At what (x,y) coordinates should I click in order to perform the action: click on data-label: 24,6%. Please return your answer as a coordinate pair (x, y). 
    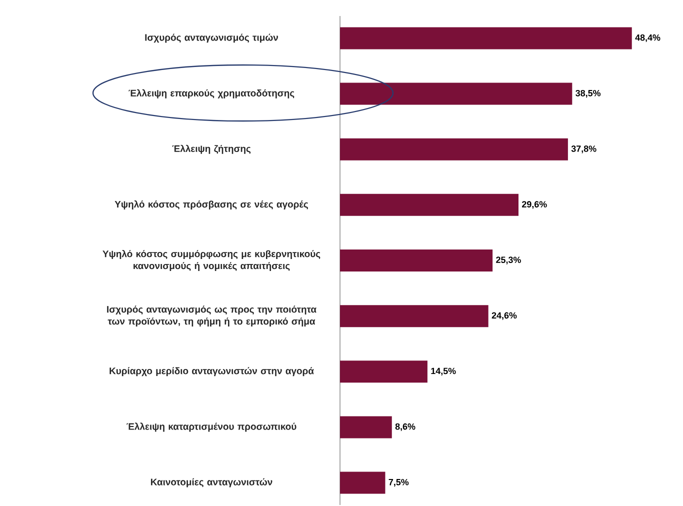
    Looking at the image, I should click on (504, 316).